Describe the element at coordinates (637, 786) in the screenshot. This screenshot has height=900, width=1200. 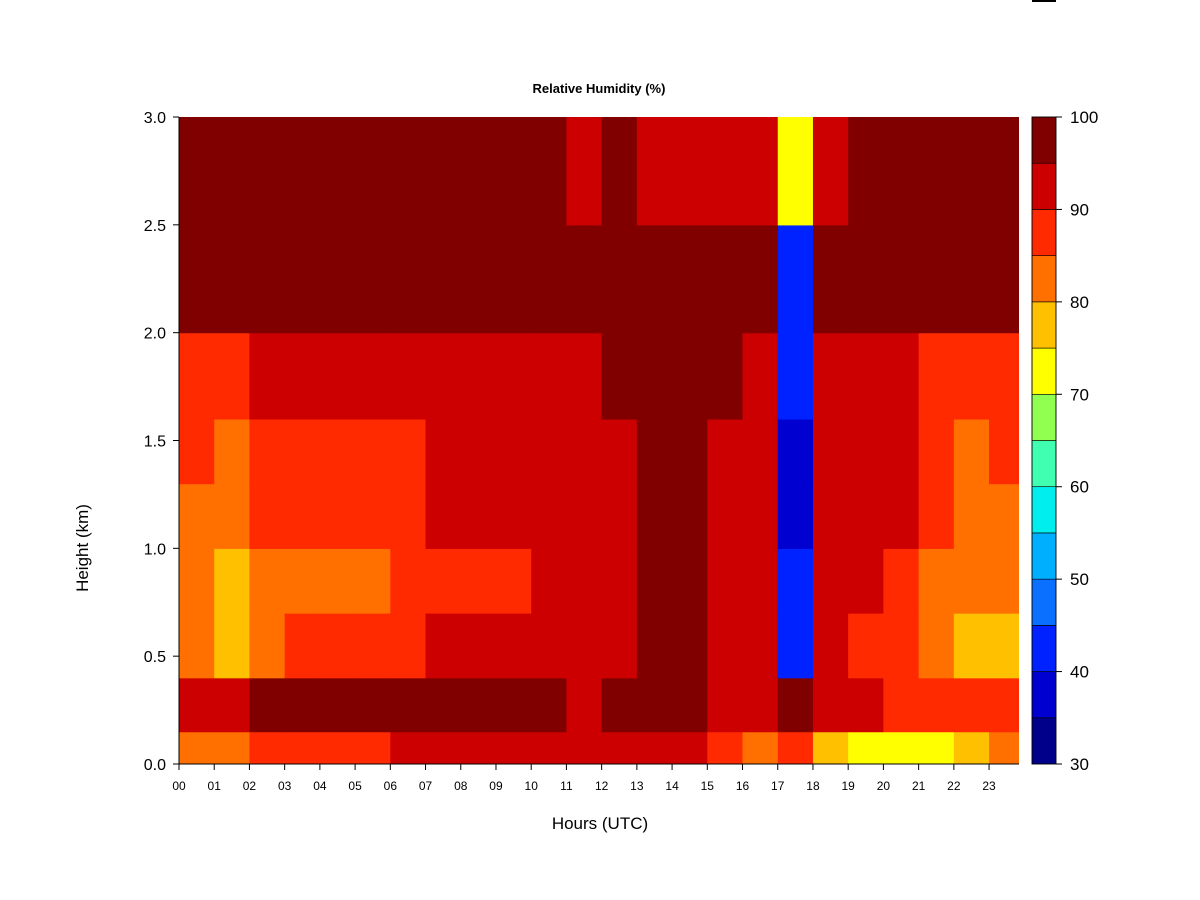
I see `x-tick-label: 13` at that location.